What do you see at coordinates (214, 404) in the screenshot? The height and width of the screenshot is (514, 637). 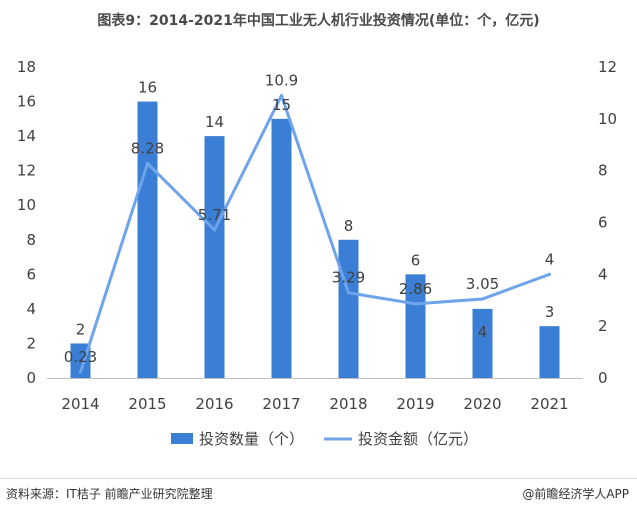 I see `x-tick-label: 2016` at bounding box center [214, 404].